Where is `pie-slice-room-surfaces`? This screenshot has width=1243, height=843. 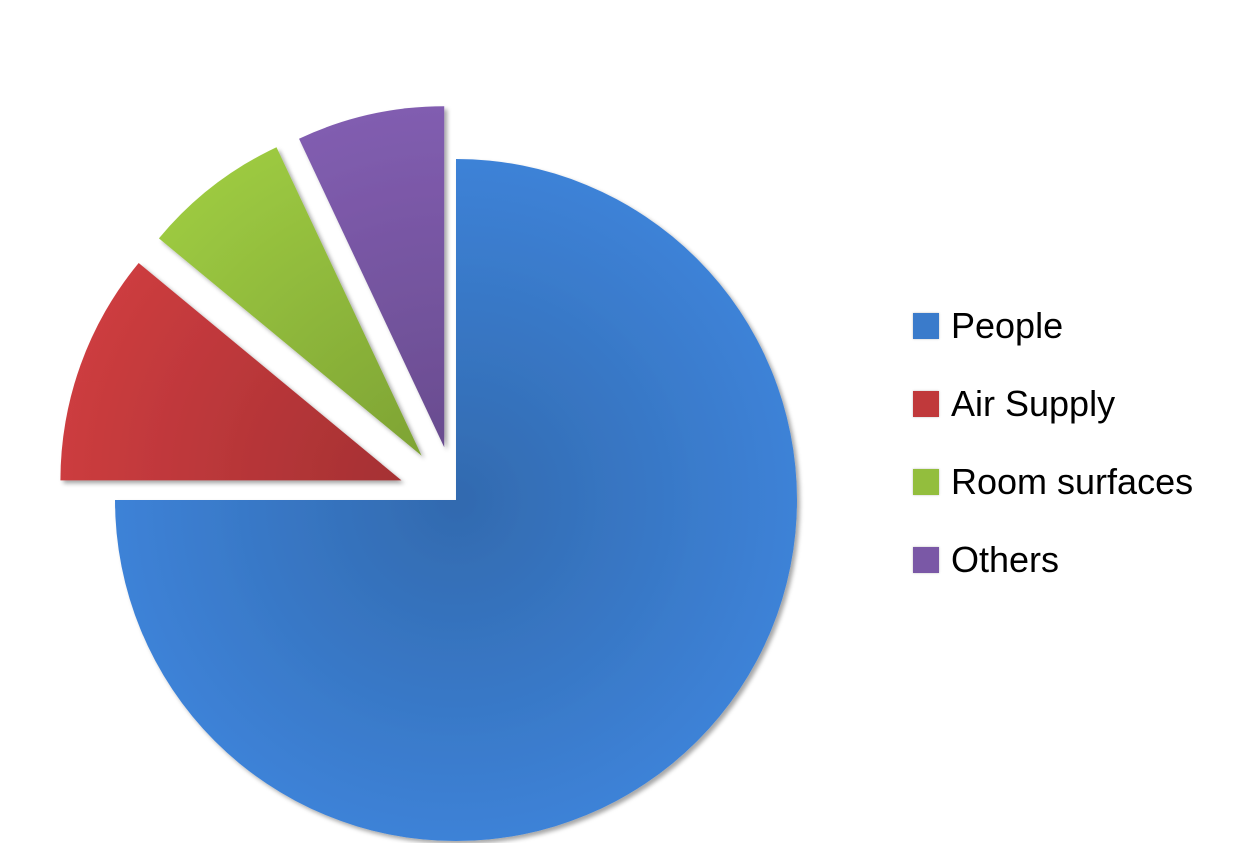 pie-slice-room-surfaces is located at coordinates (290, 301).